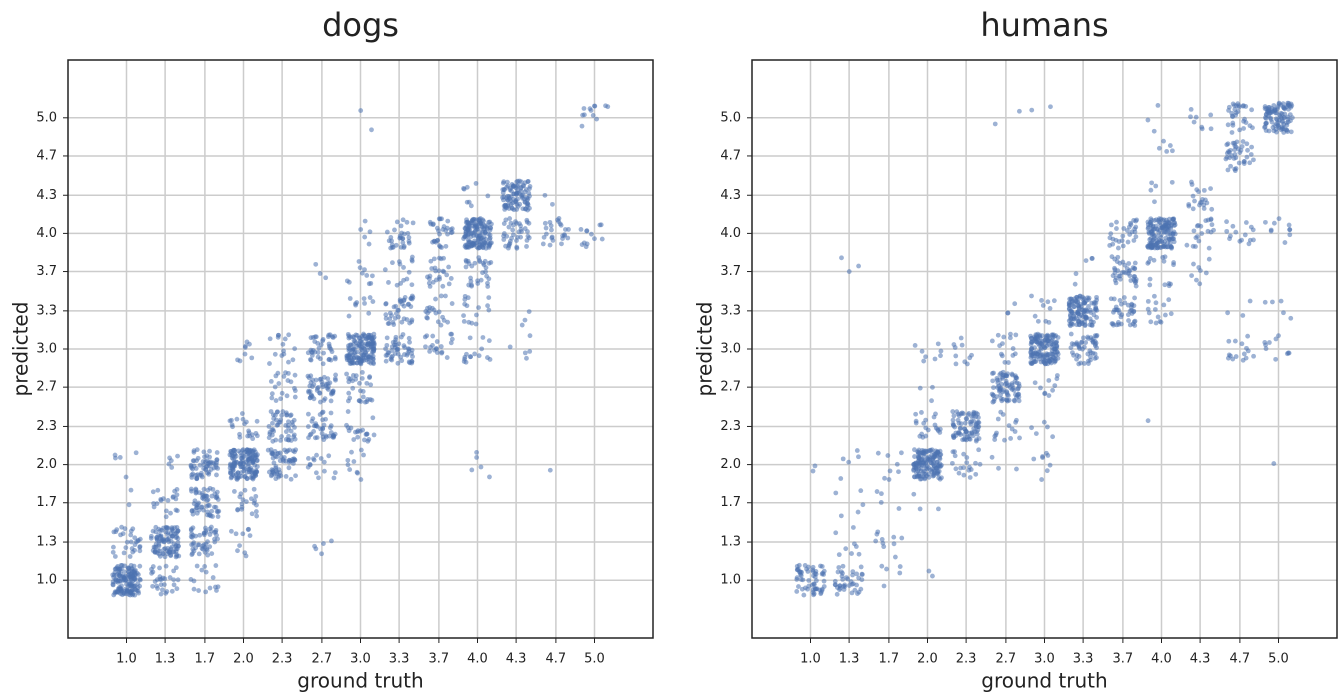  What do you see at coordinates (730, 271) in the screenshot?
I see `y-tick-label: 3.7` at bounding box center [730, 271].